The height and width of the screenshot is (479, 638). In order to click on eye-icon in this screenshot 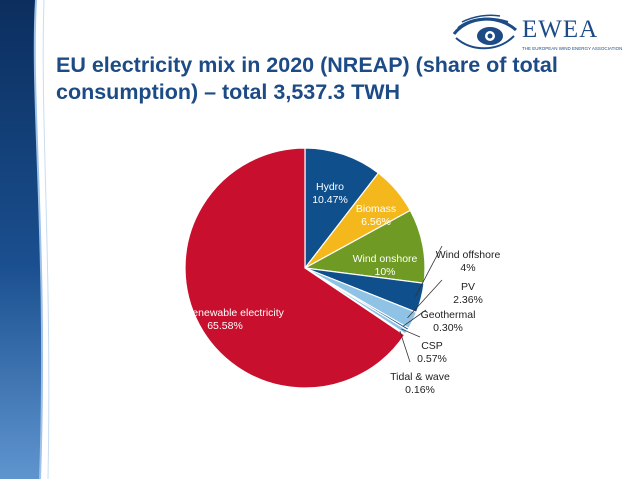, I will do `click(484, 32)`.